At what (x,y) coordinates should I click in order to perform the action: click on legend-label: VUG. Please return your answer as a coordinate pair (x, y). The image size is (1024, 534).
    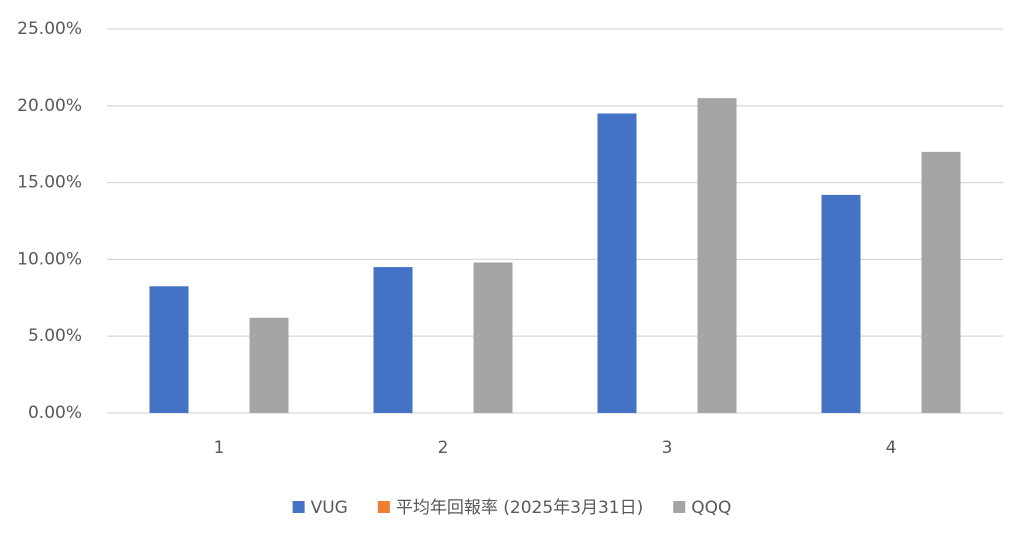
    Looking at the image, I should click on (329, 508).